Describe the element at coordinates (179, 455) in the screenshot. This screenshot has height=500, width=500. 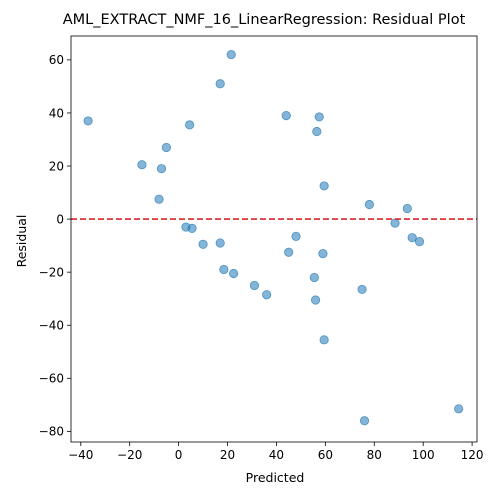
I see `x-tick-label: 0` at that location.